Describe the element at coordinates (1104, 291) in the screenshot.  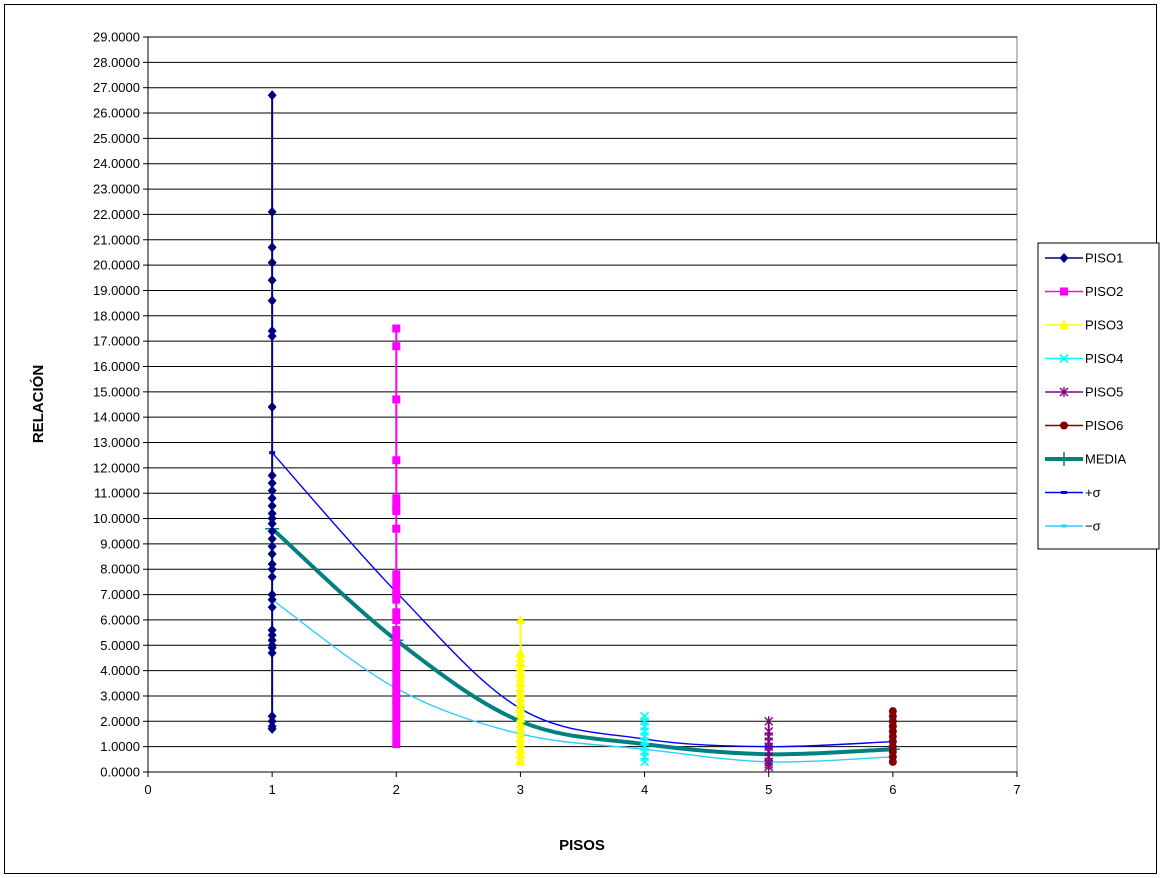
I see `legend-label: PISO2` at that location.